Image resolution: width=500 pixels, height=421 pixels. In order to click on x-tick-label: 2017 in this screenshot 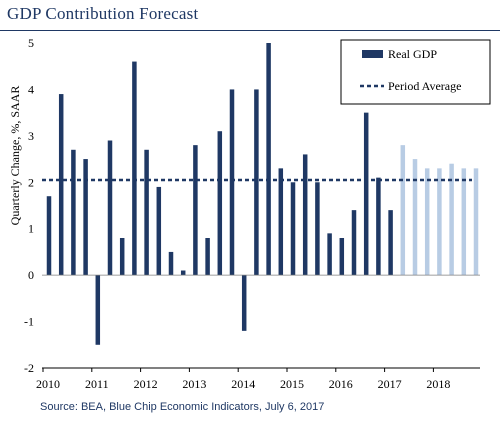, I will do `click(390, 384)`.